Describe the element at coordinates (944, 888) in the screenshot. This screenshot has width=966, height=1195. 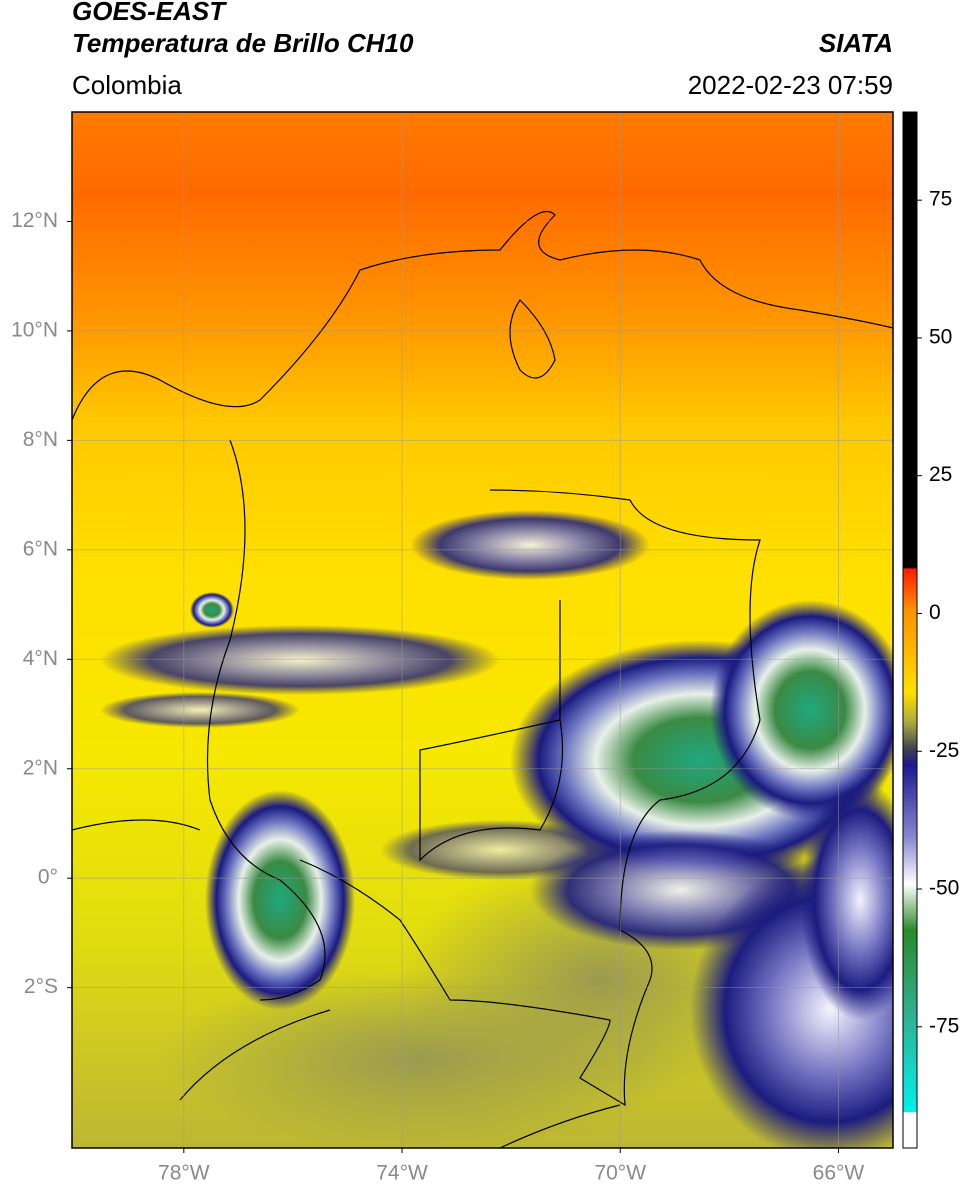
I see `colorbar-tick-label: -50` at that location.